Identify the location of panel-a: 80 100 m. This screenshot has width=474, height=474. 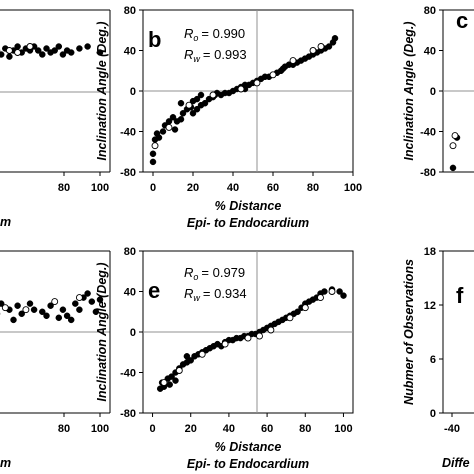
(55, 119).